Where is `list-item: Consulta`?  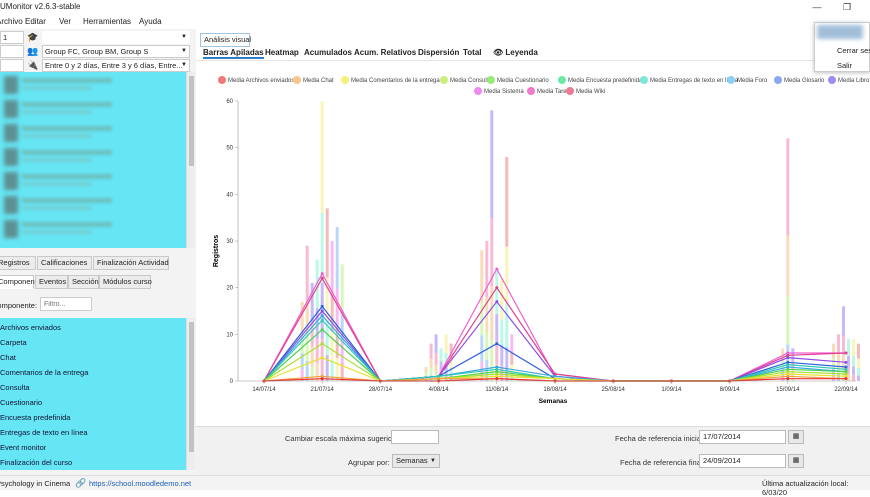
list-item: Consulta is located at coordinates (15, 387).